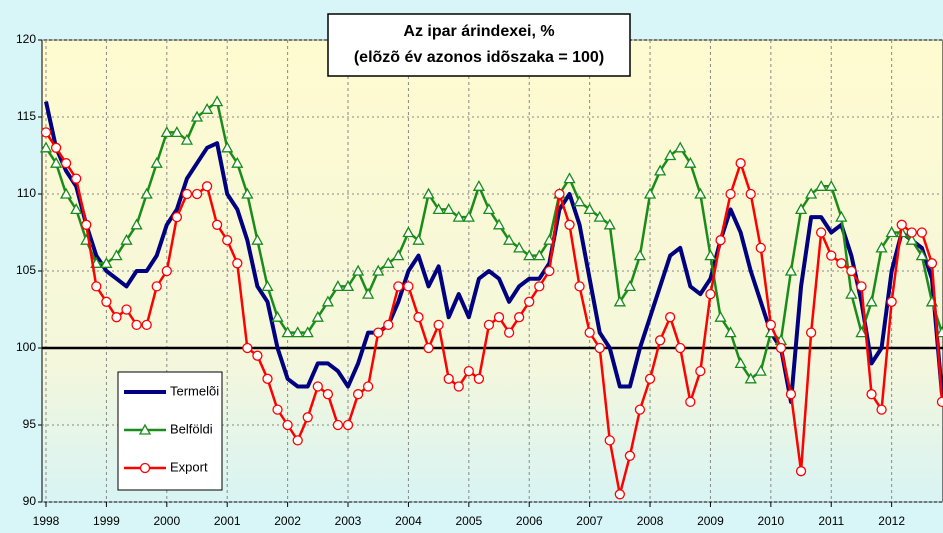 Image resolution: width=943 pixels, height=533 pixels. What do you see at coordinates (478, 31) in the screenshot?
I see `chart-title: Az ipar árindexei, %` at bounding box center [478, 31].